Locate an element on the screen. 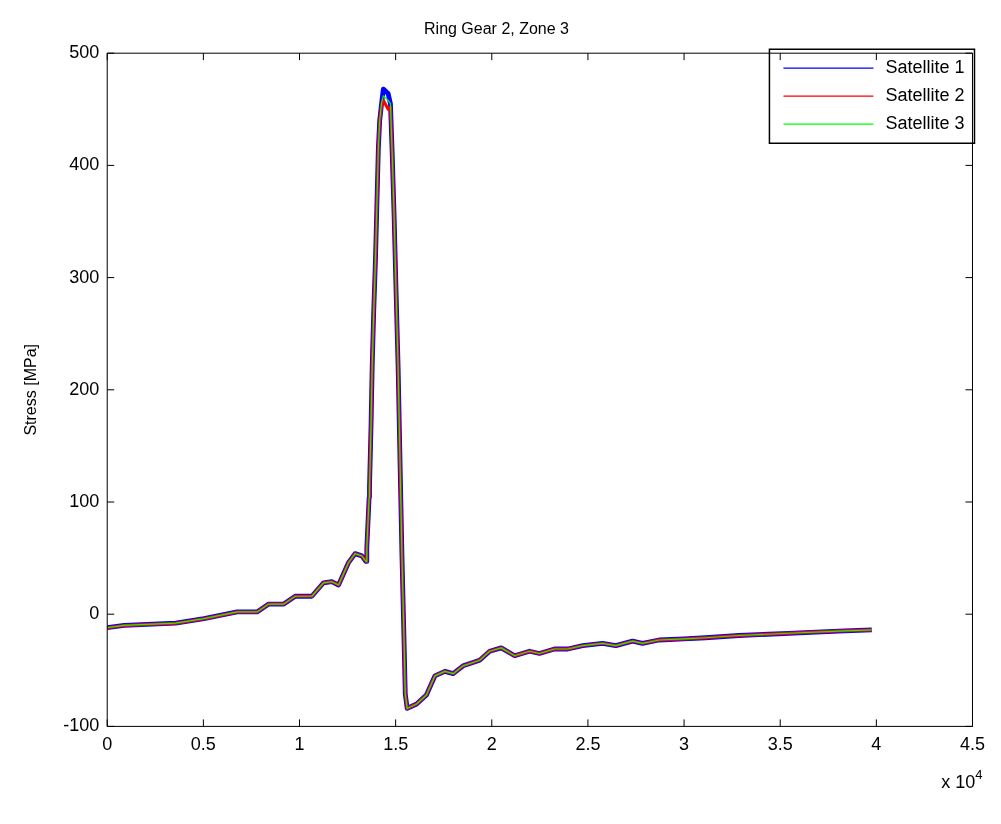 This screenshot has height=824, width=1001. x-tick-label: 1 is located at coordinates (299, 744).